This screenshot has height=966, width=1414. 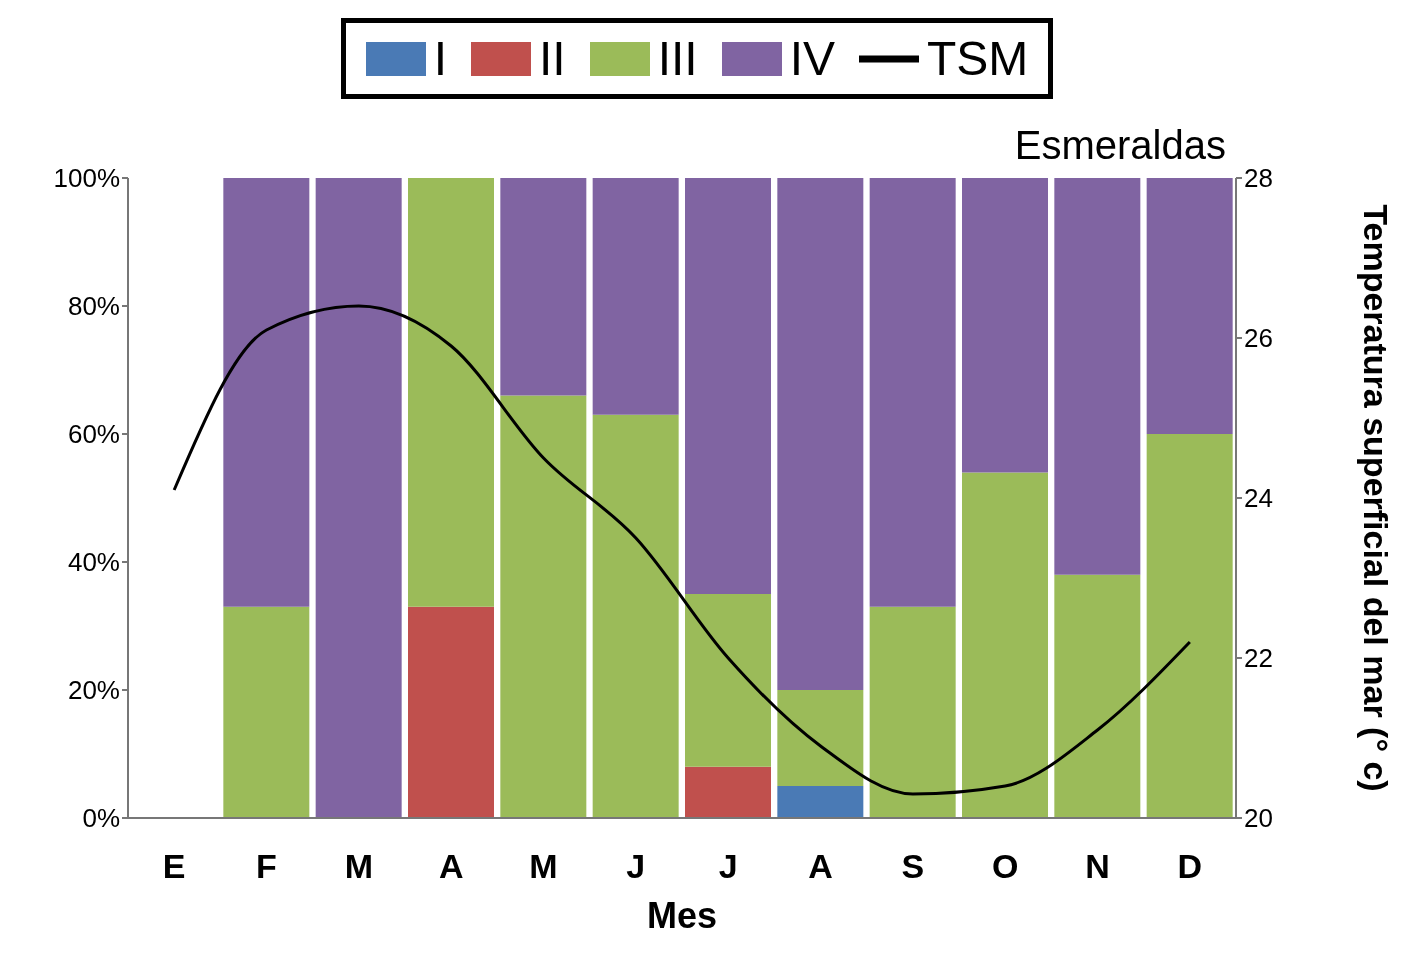 What do you see at coordinates (913, 866) in the screenshot?
I see `x-tick-label: S` at bounding box center [913, 866].